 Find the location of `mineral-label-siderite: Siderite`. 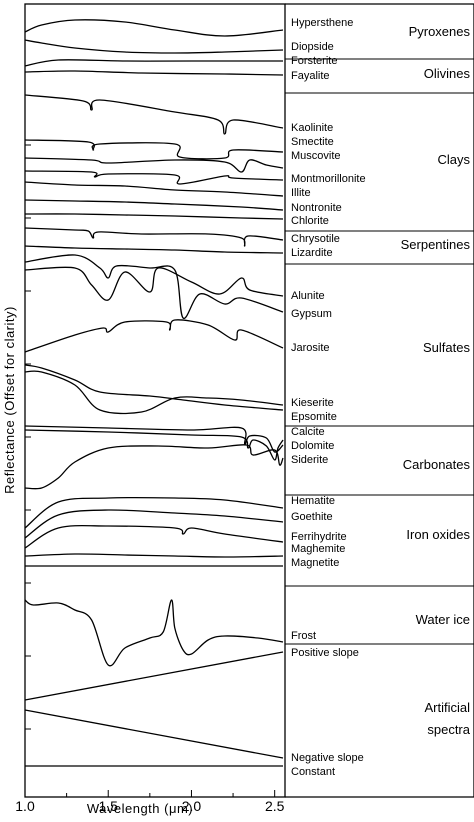

mineral-label-siderite: Siderite is located at coordinates (309, 460).